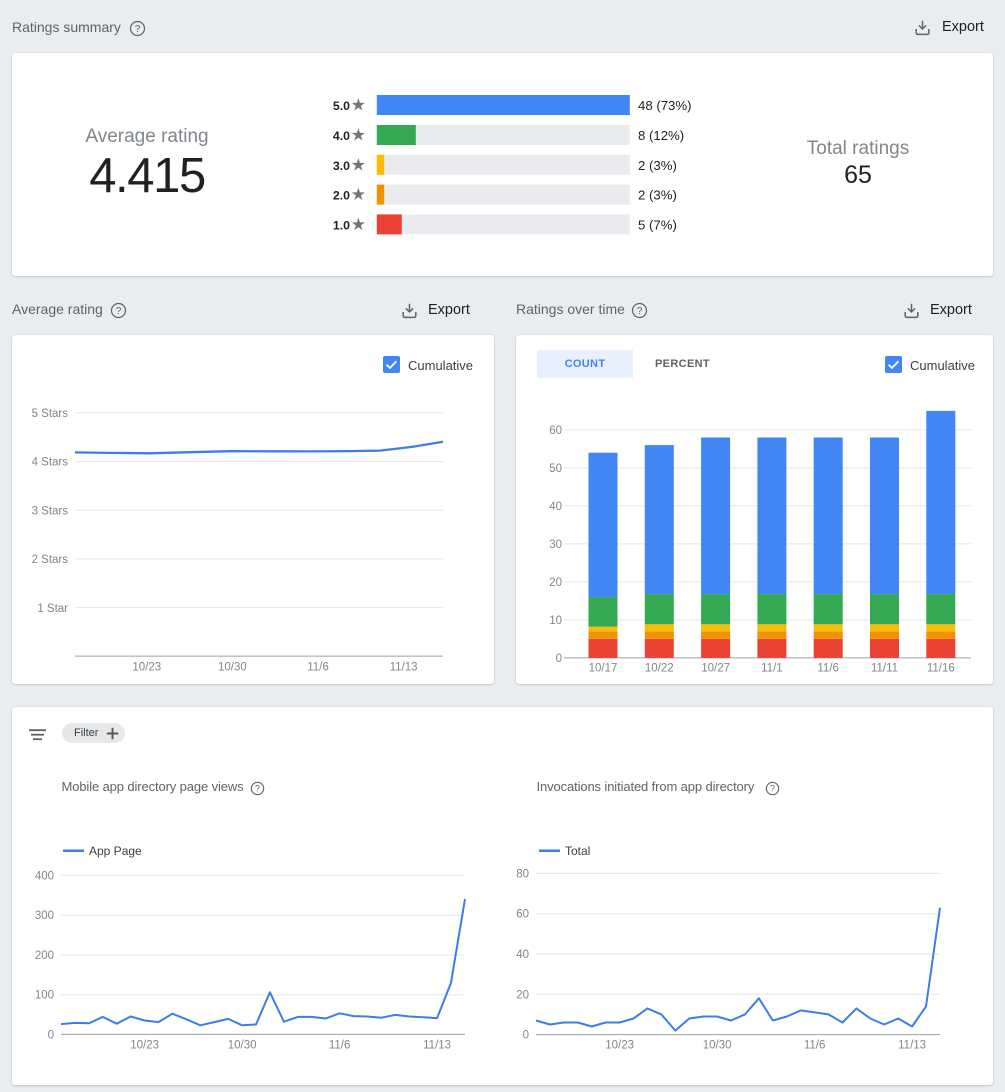  I want to click on svg-text: 3 Stars, so click(50, 511).